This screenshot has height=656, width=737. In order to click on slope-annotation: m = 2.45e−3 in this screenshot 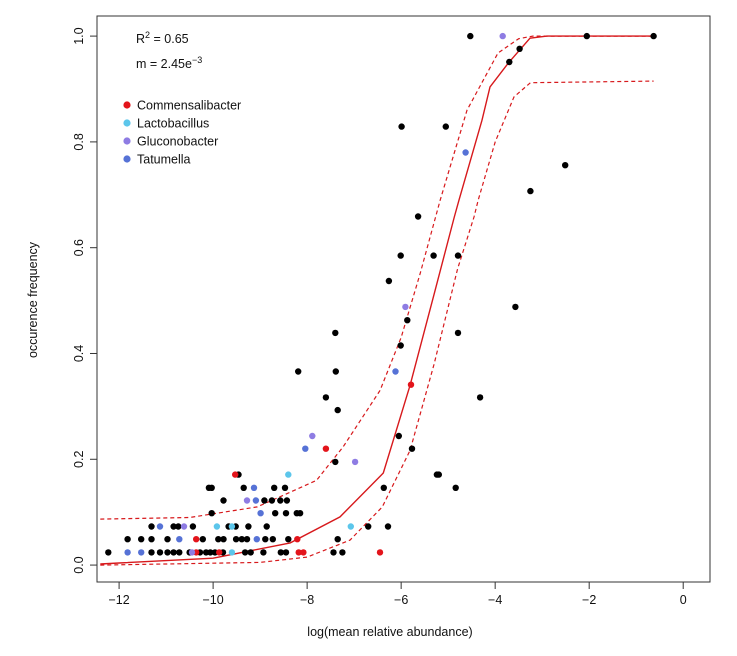, I will do `click(169, 63)`.